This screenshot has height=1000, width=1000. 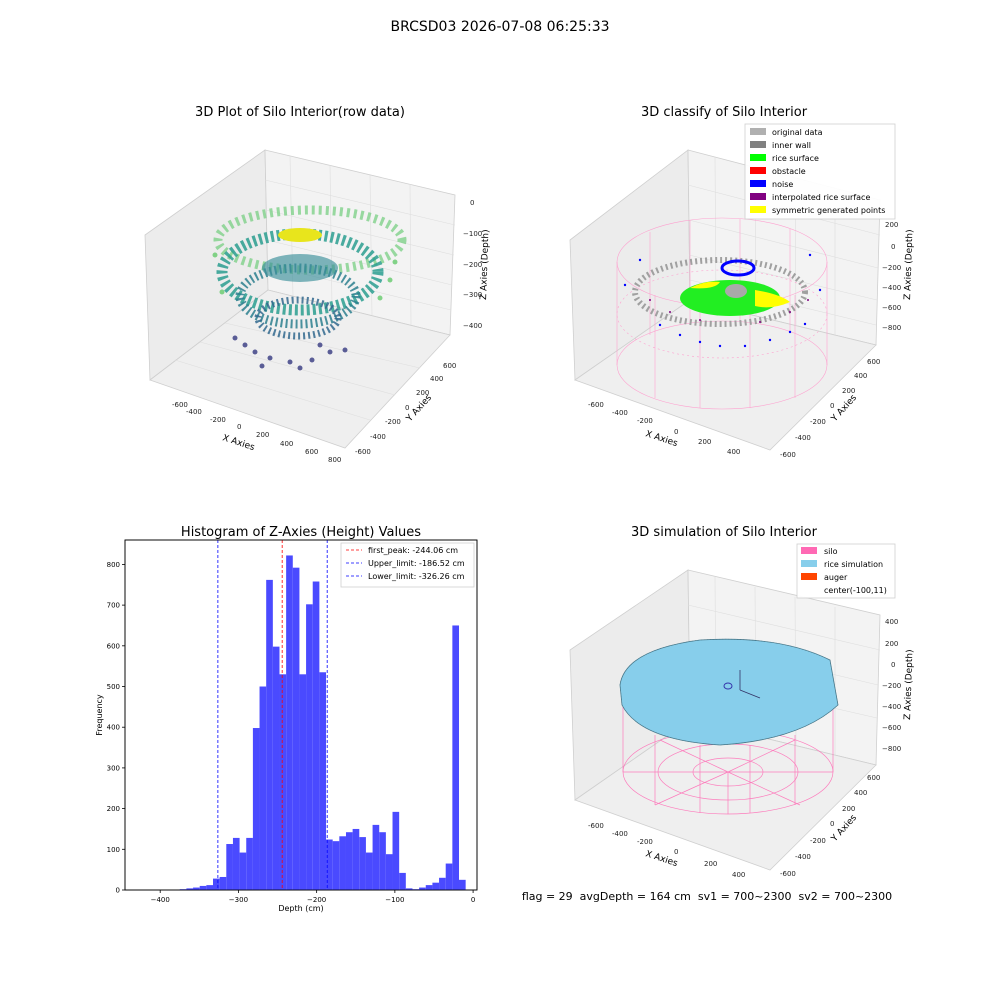 I want to click on panel-sim-title: 3D simulation of Silo Interior, so click(x=724, y=532).